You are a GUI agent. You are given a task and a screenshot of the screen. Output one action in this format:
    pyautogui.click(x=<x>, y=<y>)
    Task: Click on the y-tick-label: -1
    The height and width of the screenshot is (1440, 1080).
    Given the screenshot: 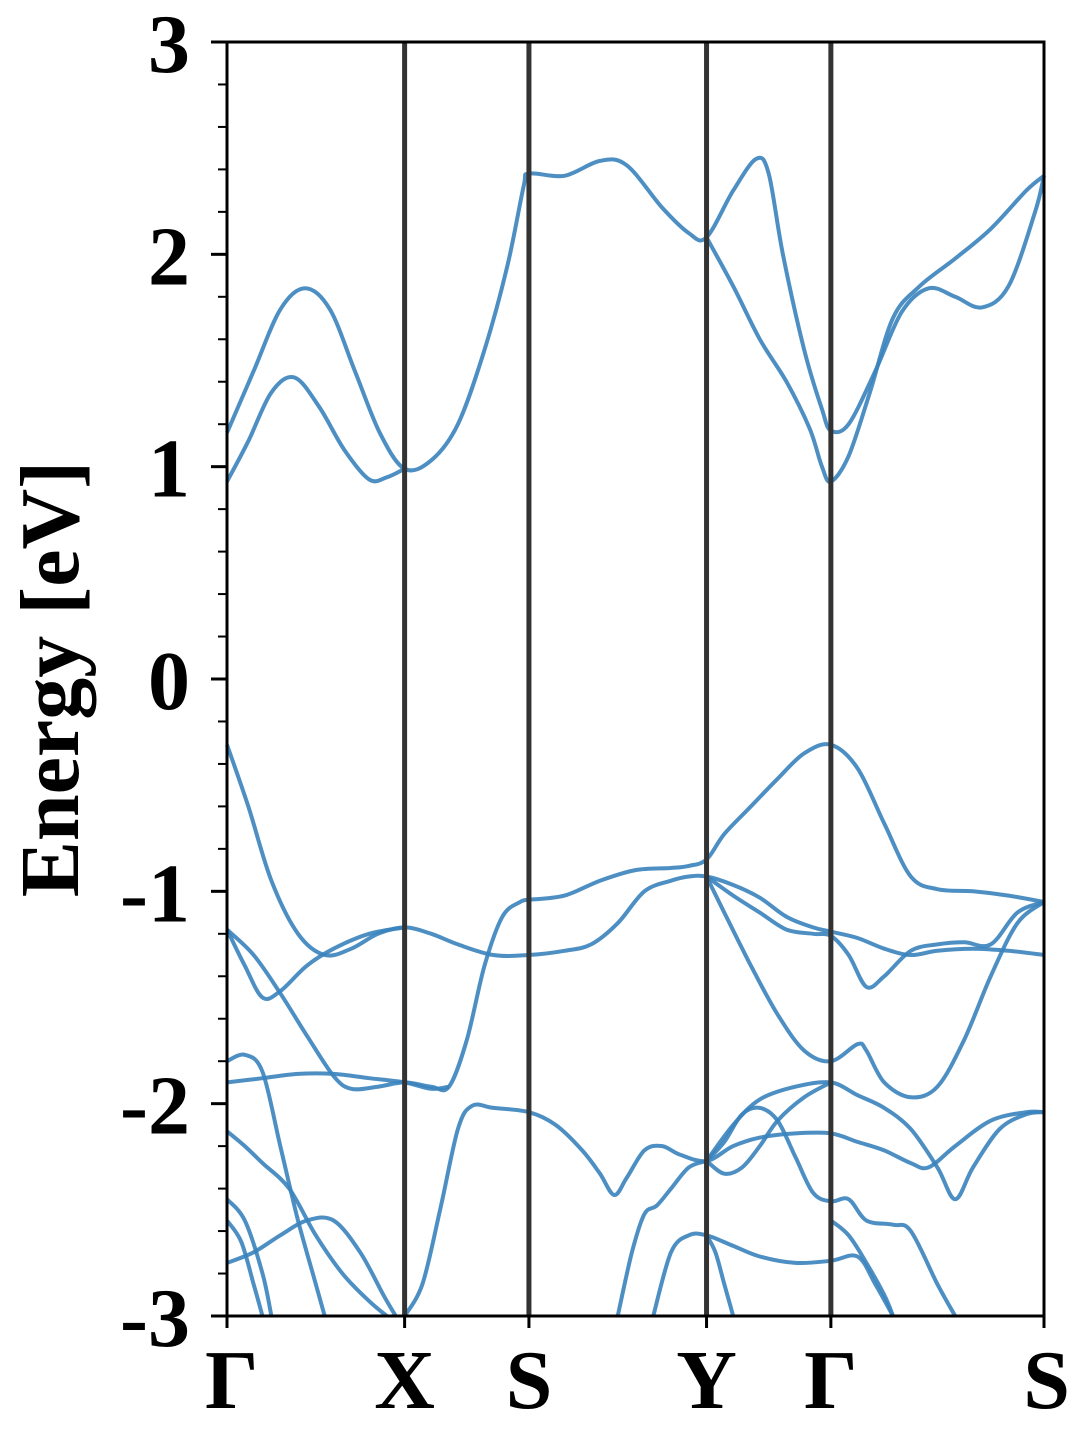 What is the action you would take?
    pyautogui.click(x=155, y=893)
    